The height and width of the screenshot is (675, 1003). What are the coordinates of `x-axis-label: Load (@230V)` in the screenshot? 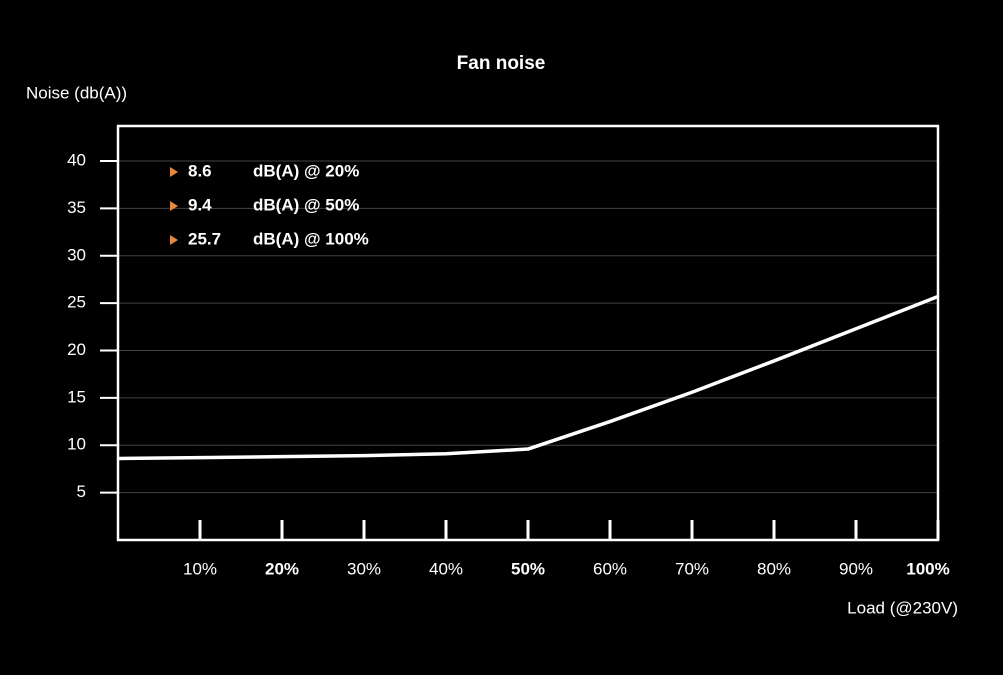 It's located at (902, 607).